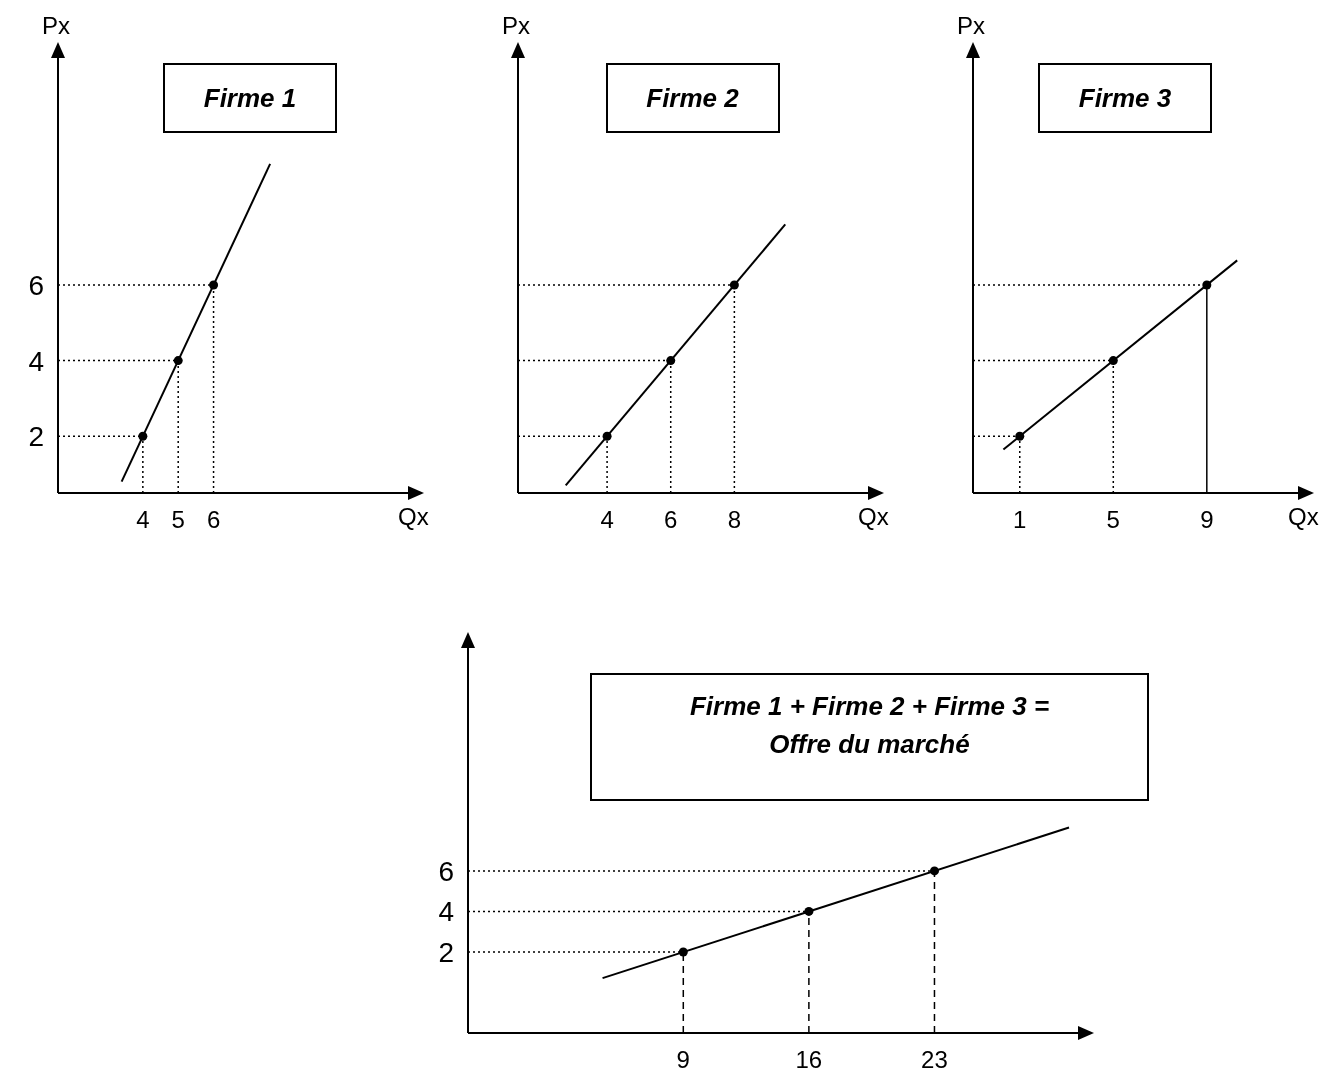 The image size is (1335, 1084). What do you see at coordinates (809, 1060) in the screenshot?
I see `x-tick-label: 16` at bounding box center [809, 1060].